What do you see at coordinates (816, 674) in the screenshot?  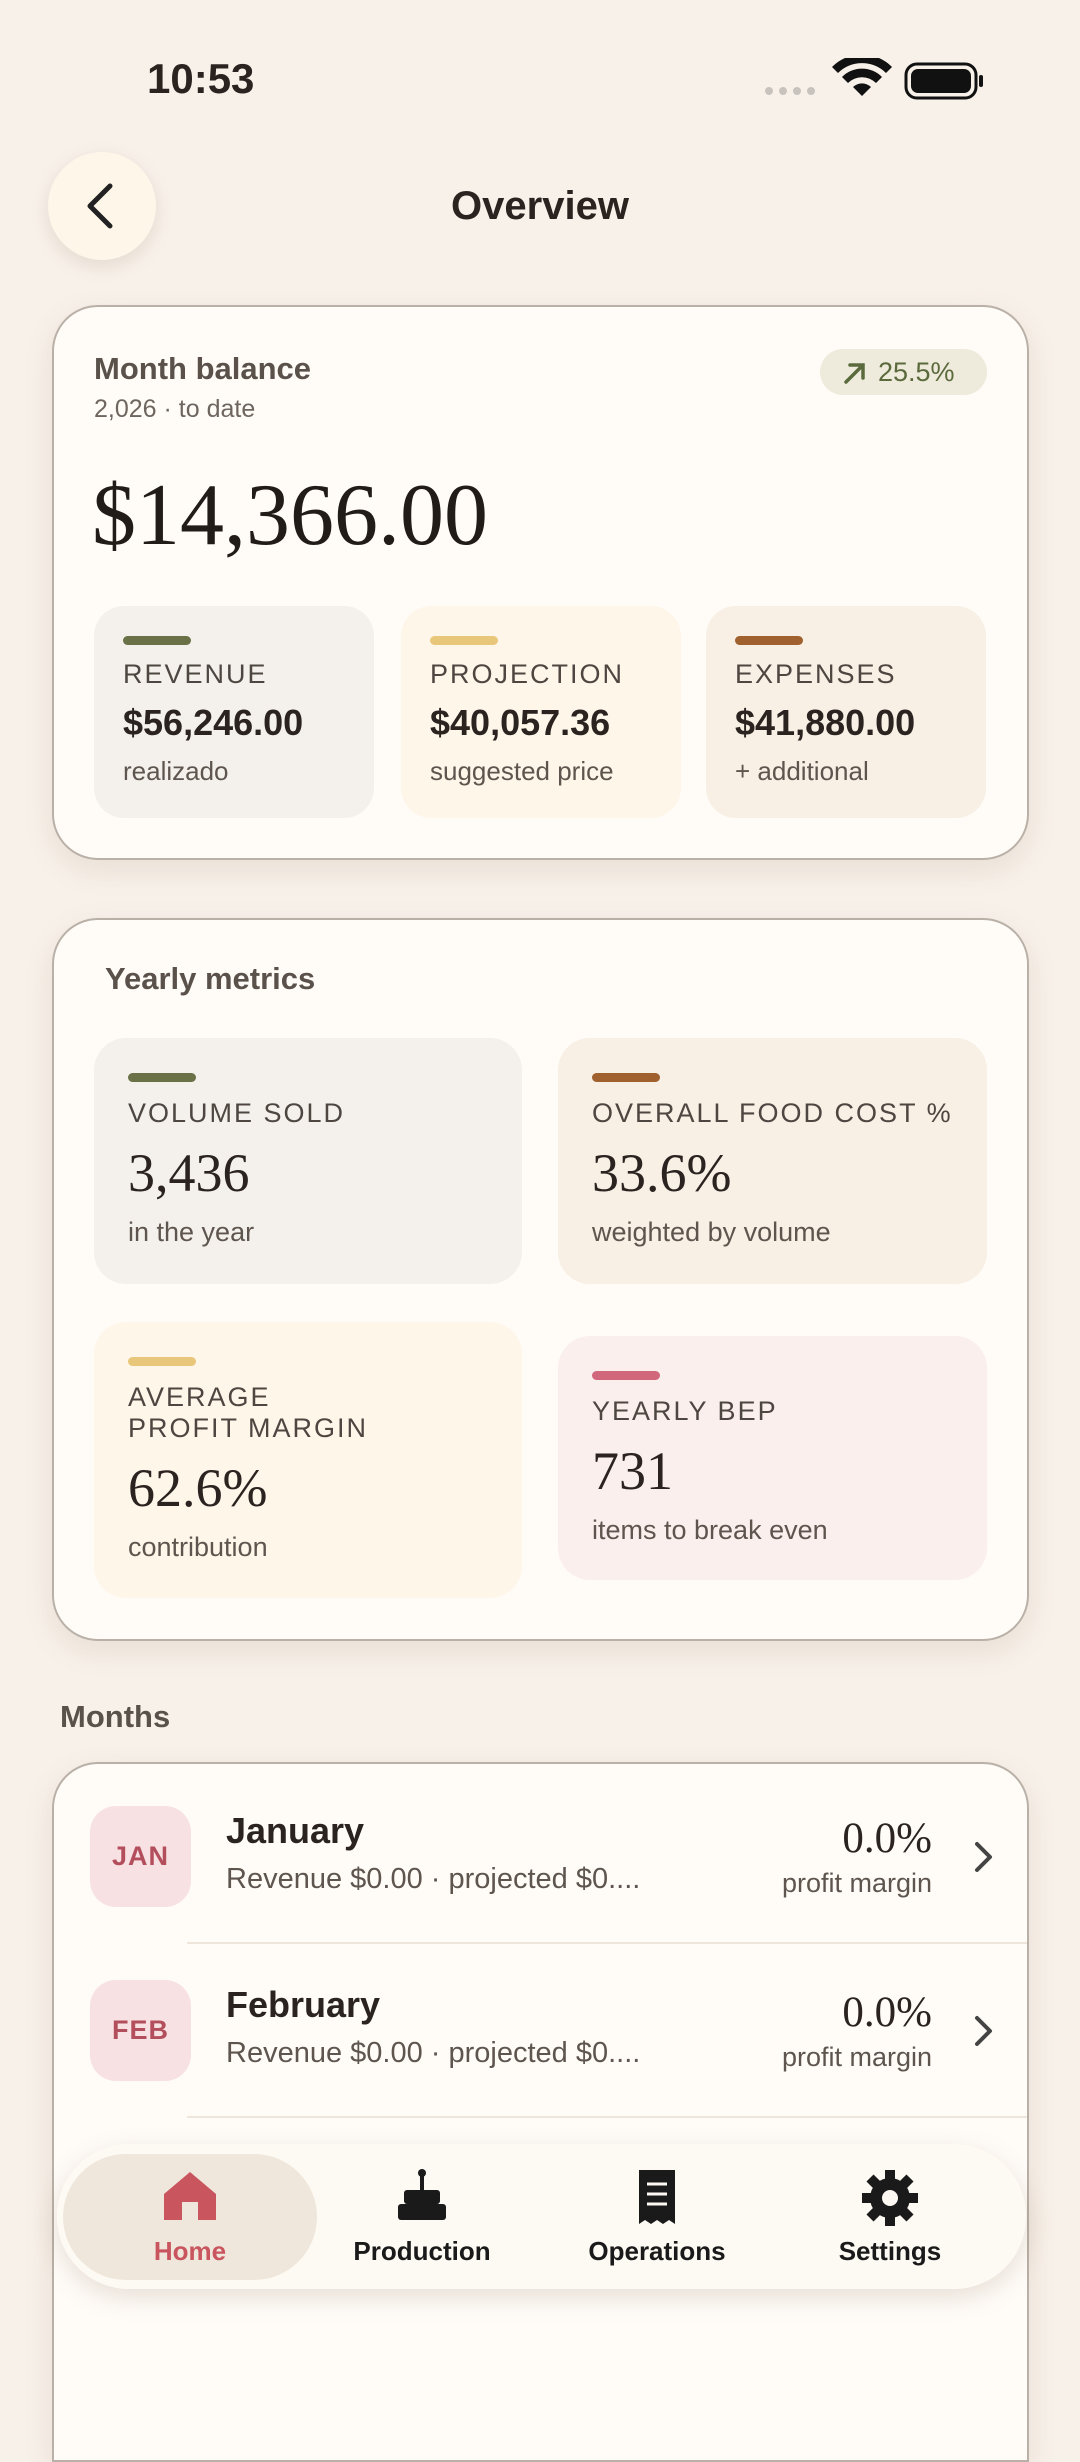 I see `stat-label: EXPENSES` at bounding box center [816, 674].